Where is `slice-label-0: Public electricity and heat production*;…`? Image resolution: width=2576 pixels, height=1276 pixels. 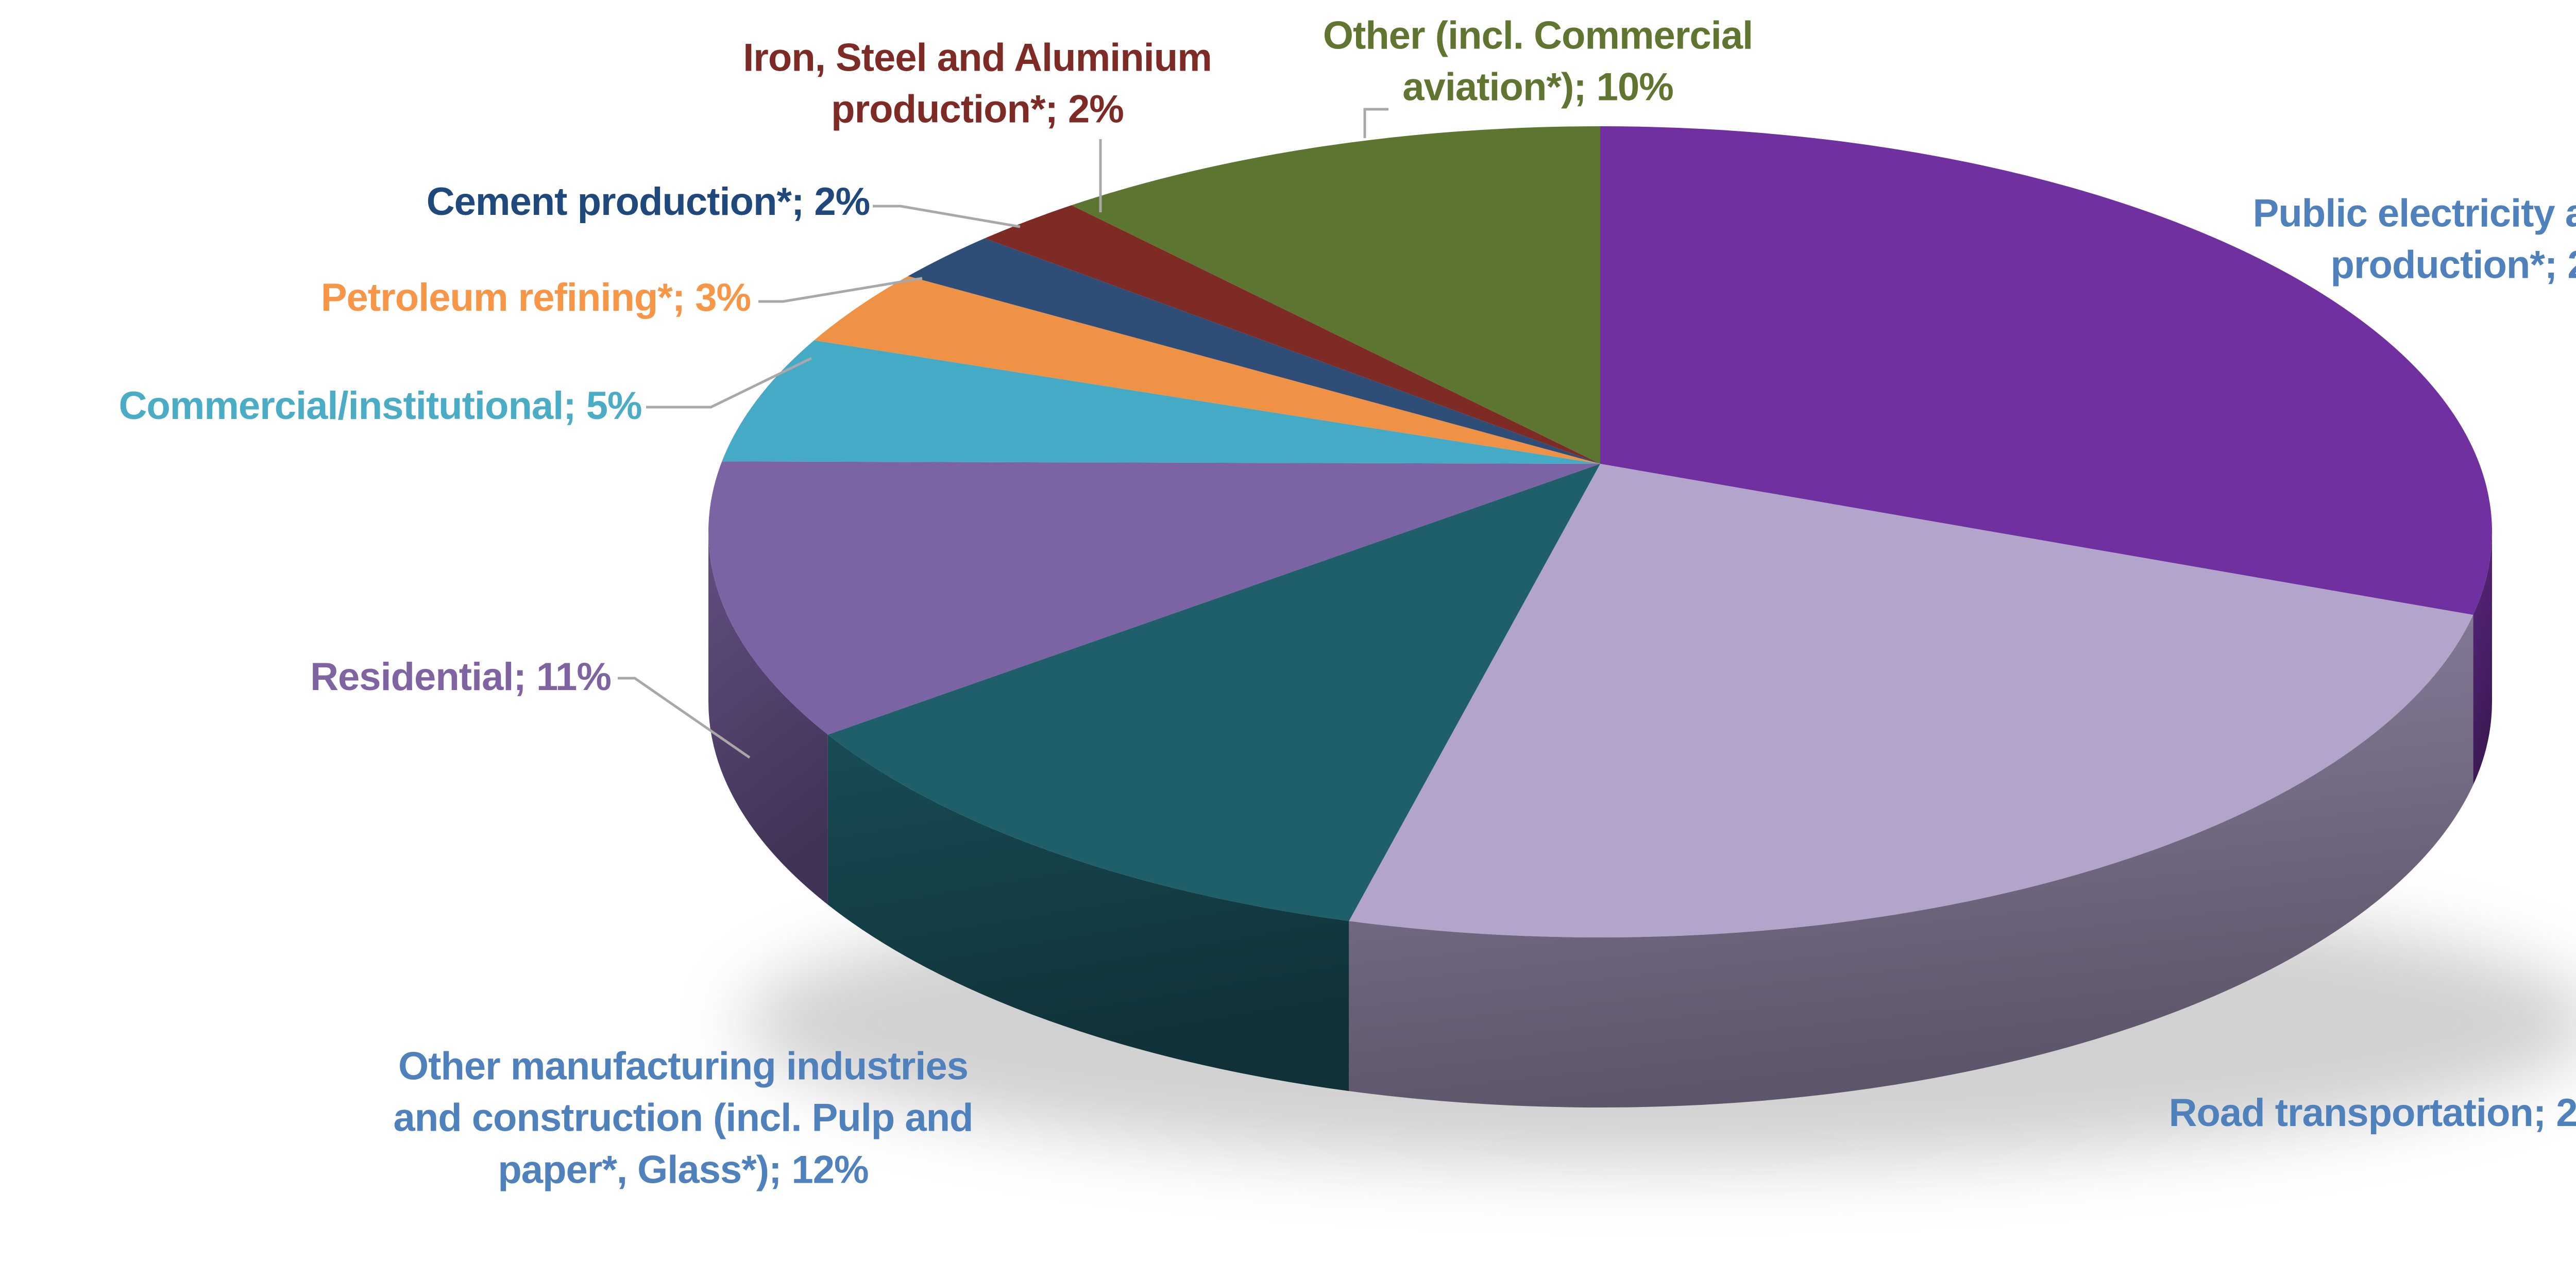 slice-label-0: Public electricity and heat production*;… is located at coordinates (2414, 239).